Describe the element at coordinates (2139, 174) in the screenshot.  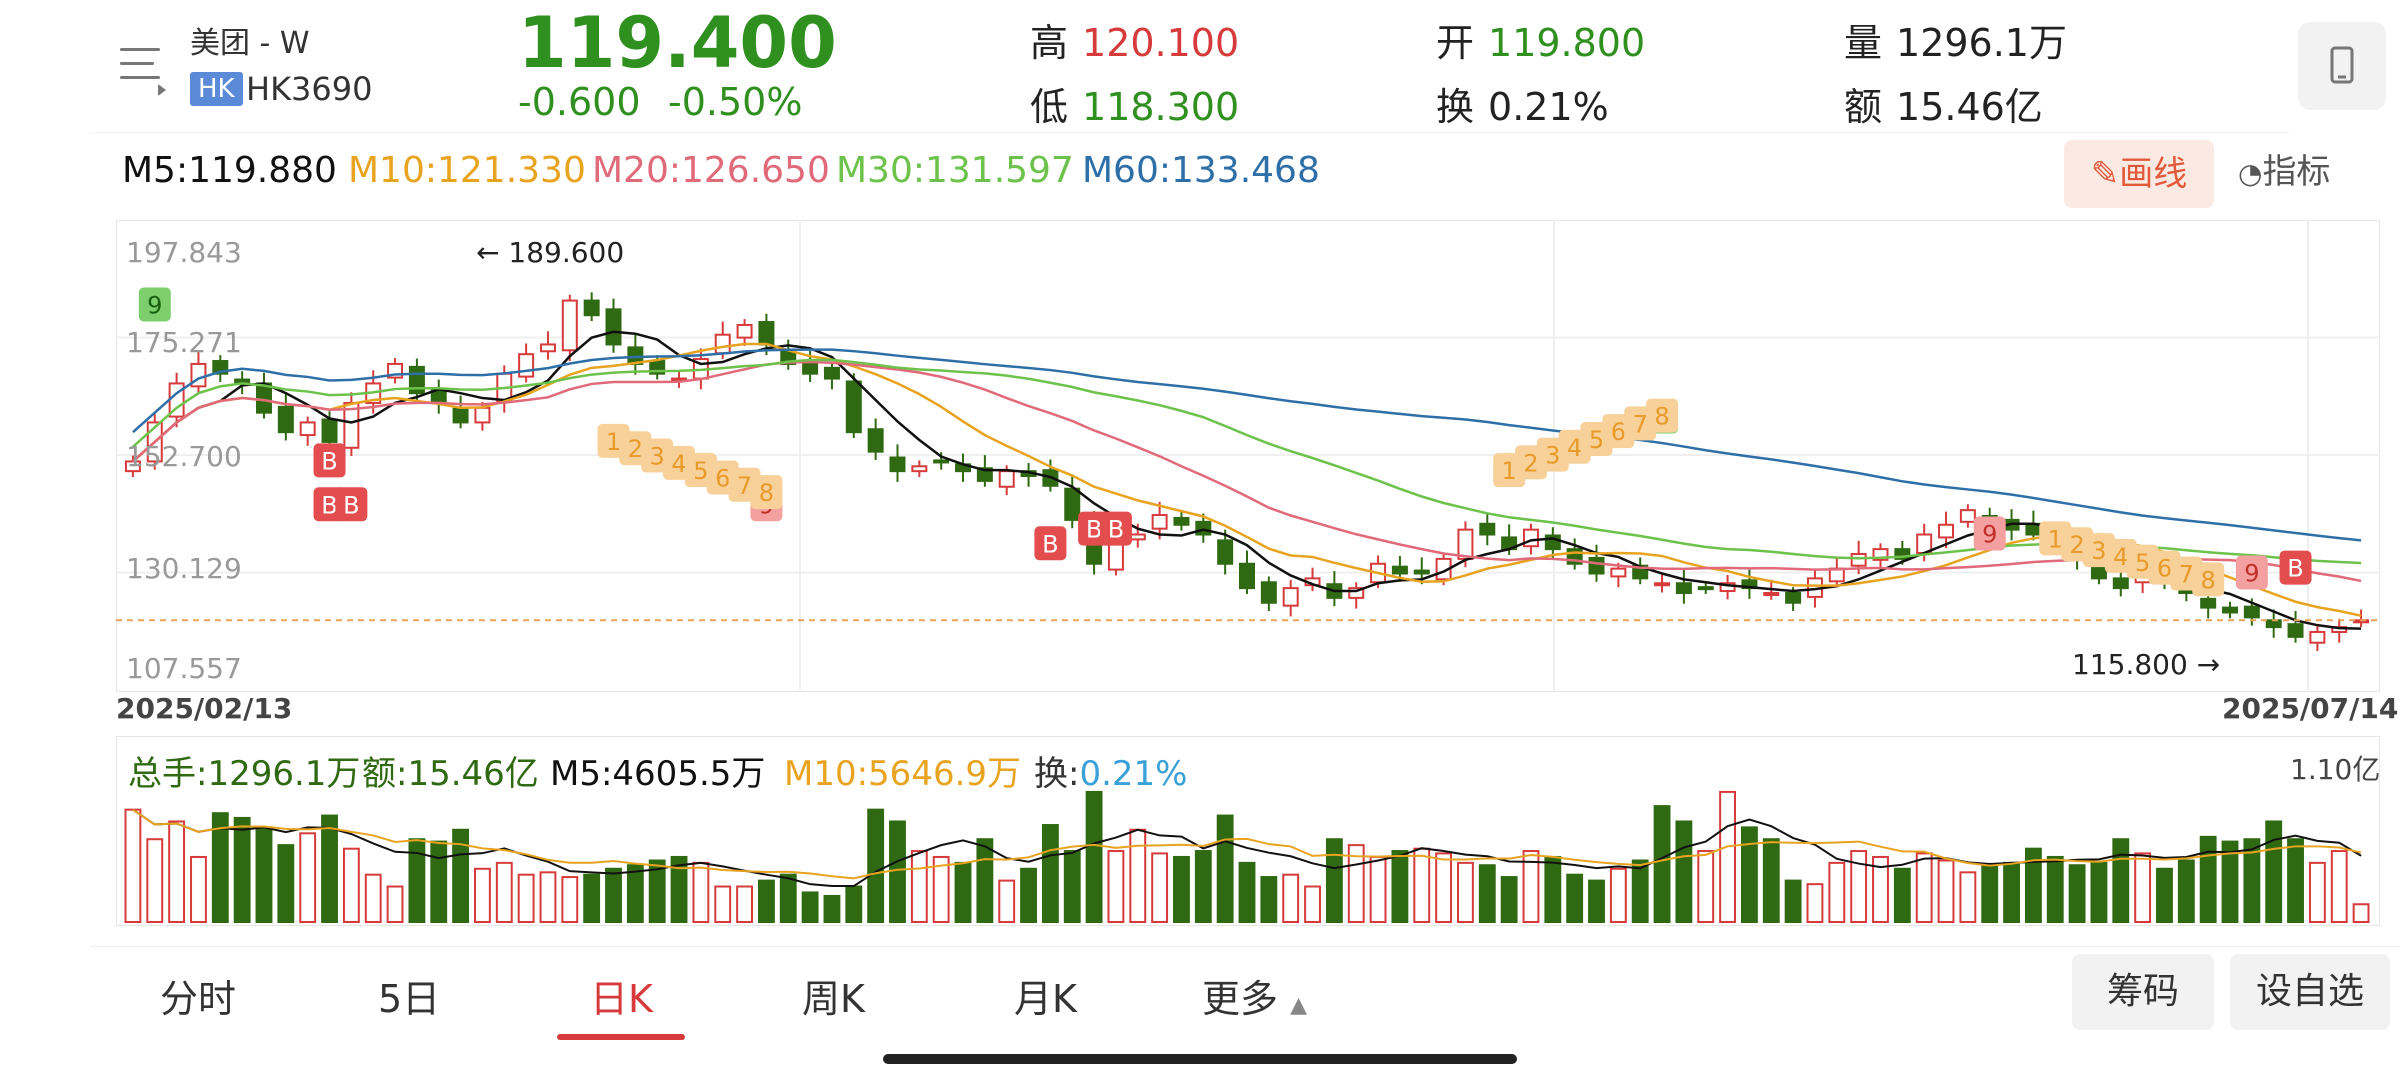
I see `draw-line-button: ✎画线` at that location.